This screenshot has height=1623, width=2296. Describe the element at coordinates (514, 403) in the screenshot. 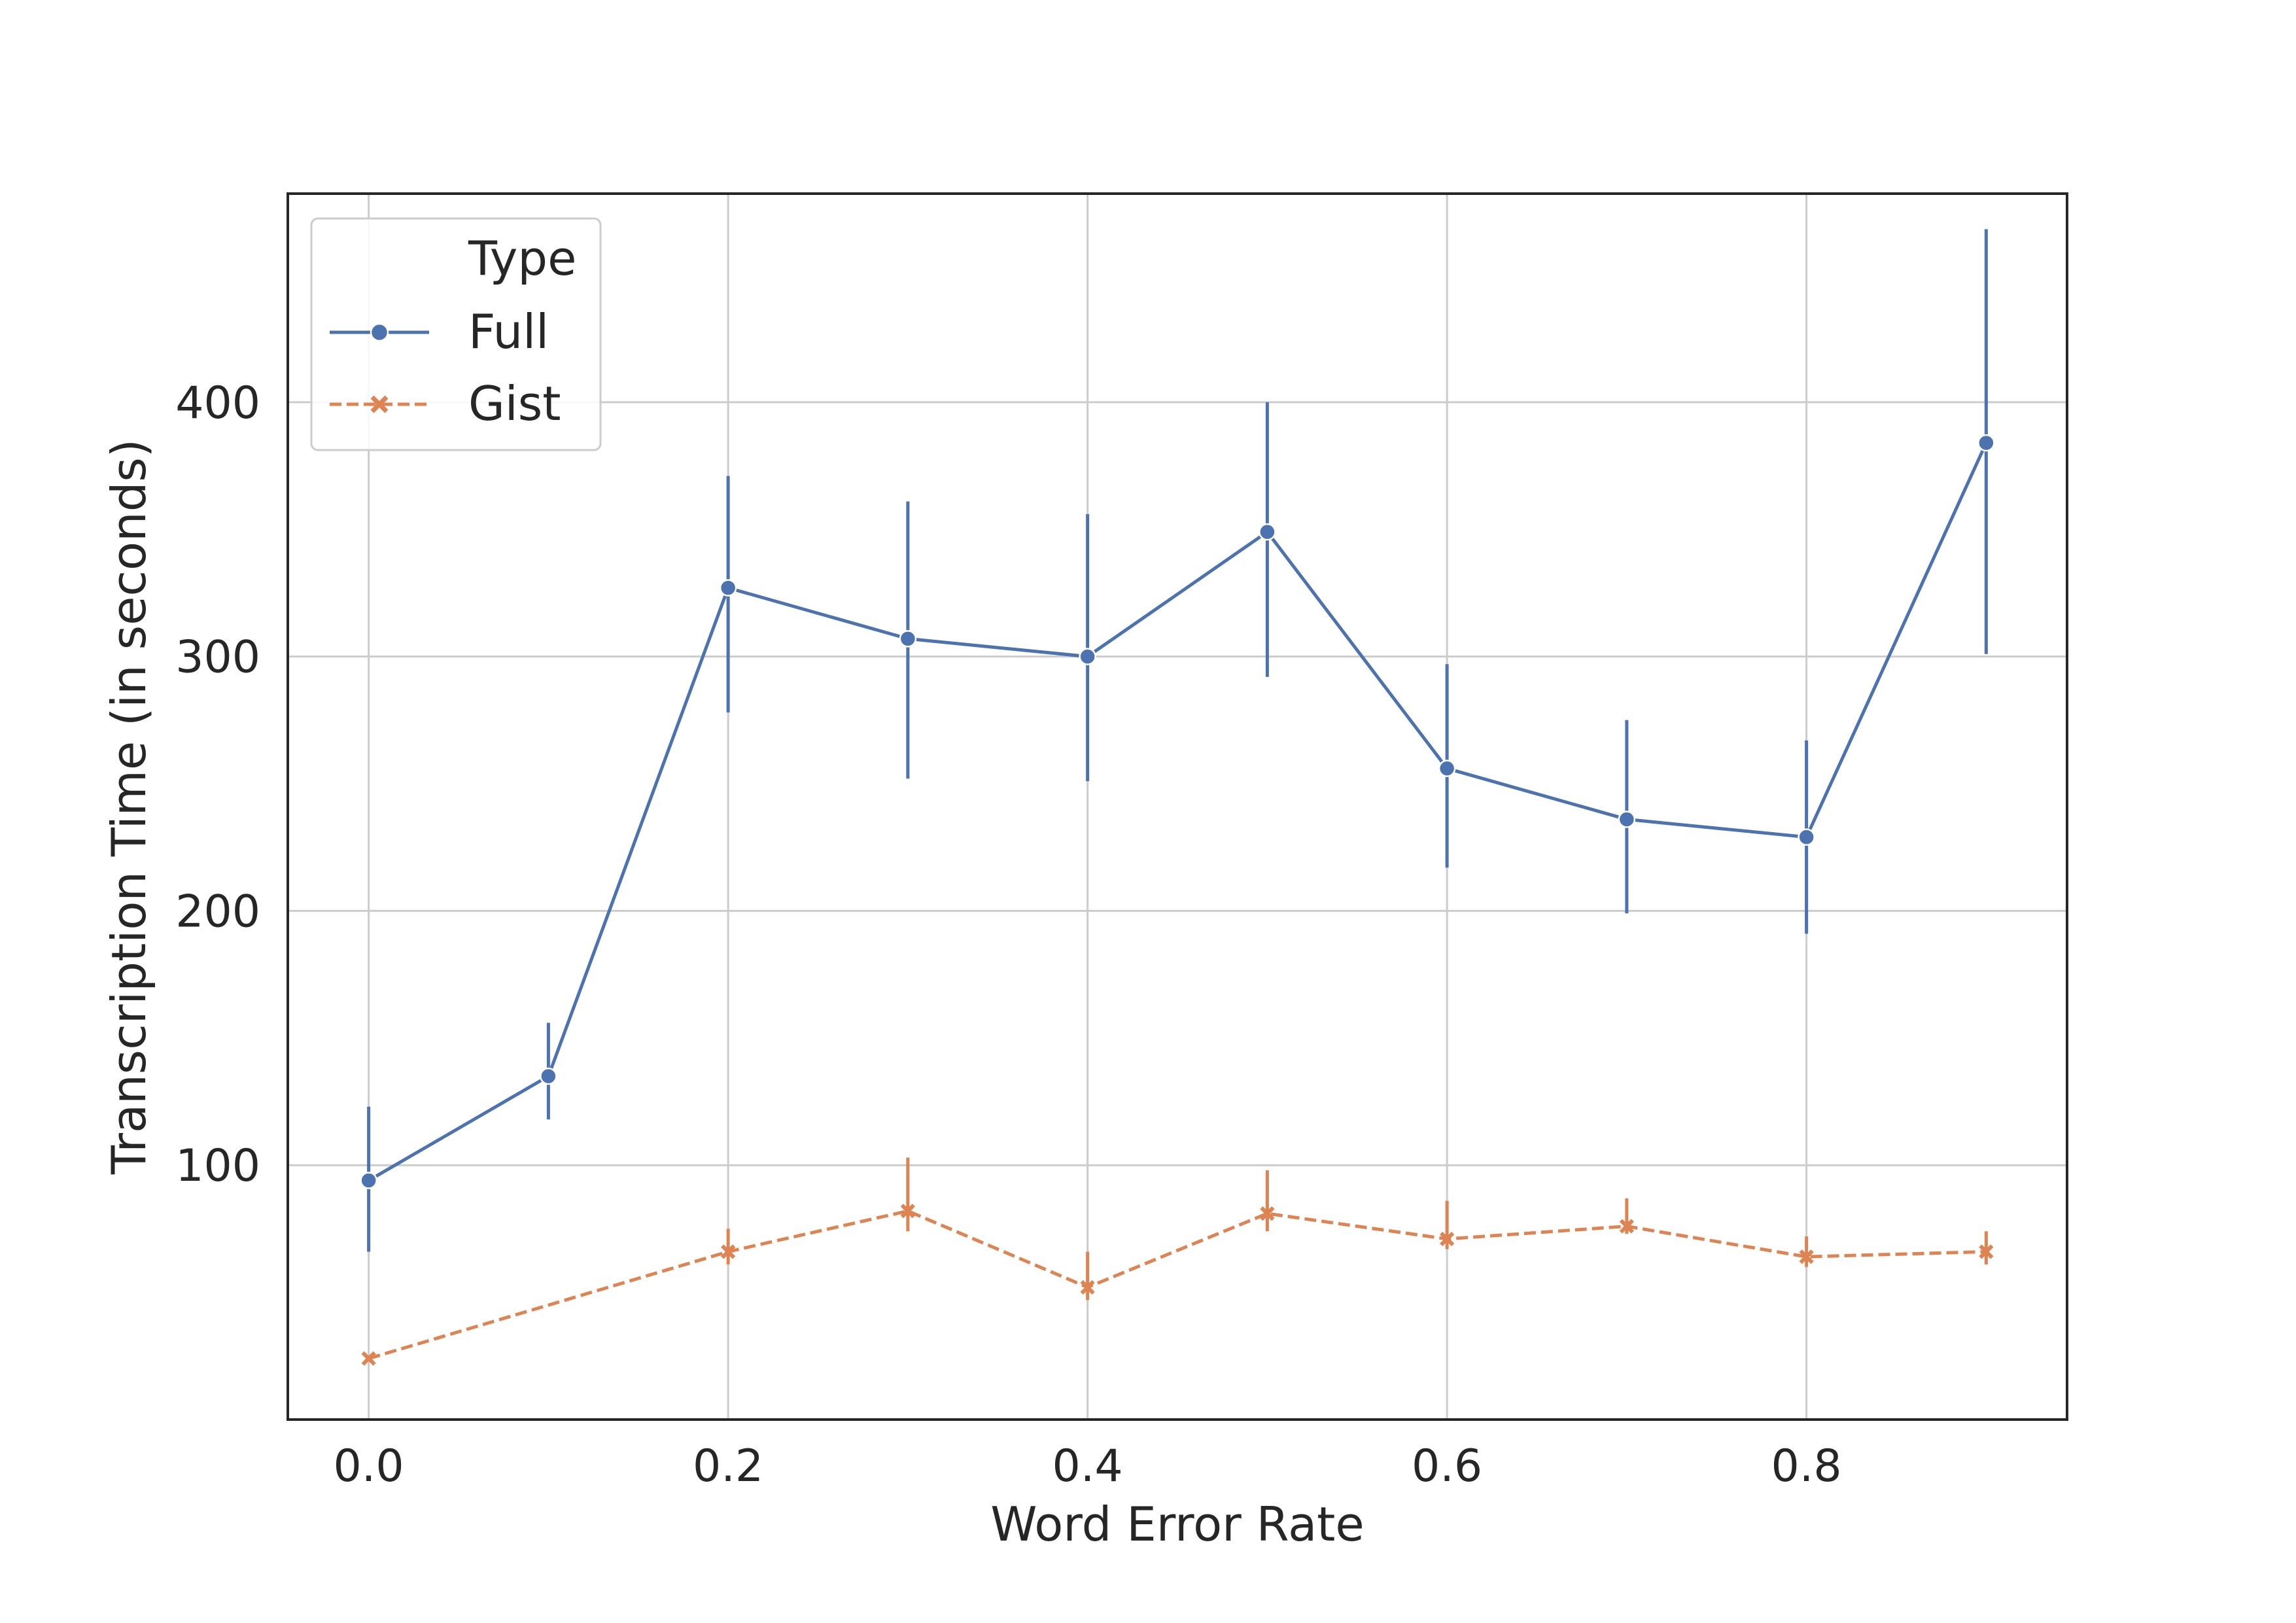

I see `legend-label-gist: Gist` at that location.